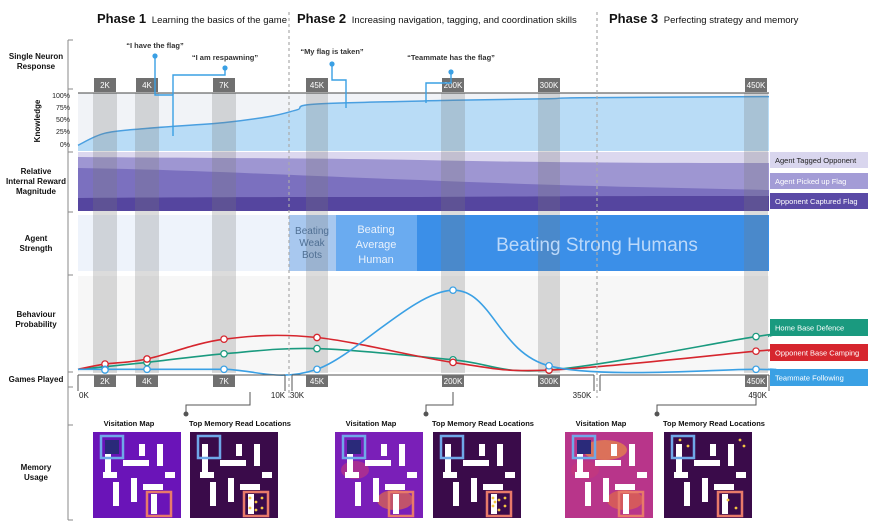 The image size is (872, 523). What do you see at coordinates (36, 477) in the screenshot?
I see `memory-label-2: Usage` at bounding box center [36, 477].